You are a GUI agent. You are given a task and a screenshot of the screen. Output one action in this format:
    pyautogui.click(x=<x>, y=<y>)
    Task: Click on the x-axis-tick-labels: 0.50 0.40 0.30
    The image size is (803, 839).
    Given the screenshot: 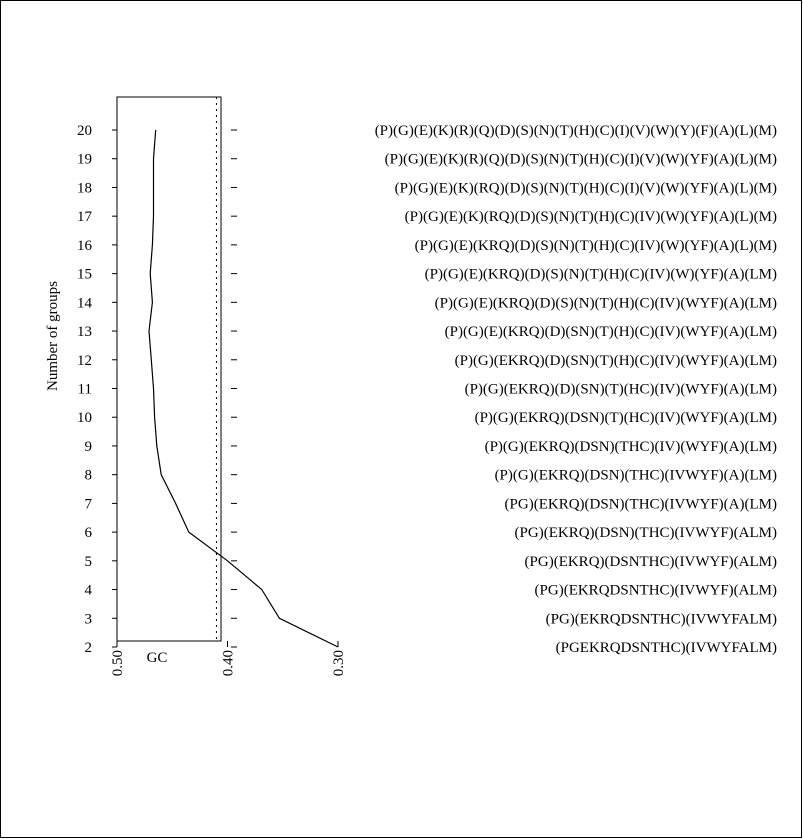 What is the action you would take?
    pyautogui.click(x=228, y=663)
    